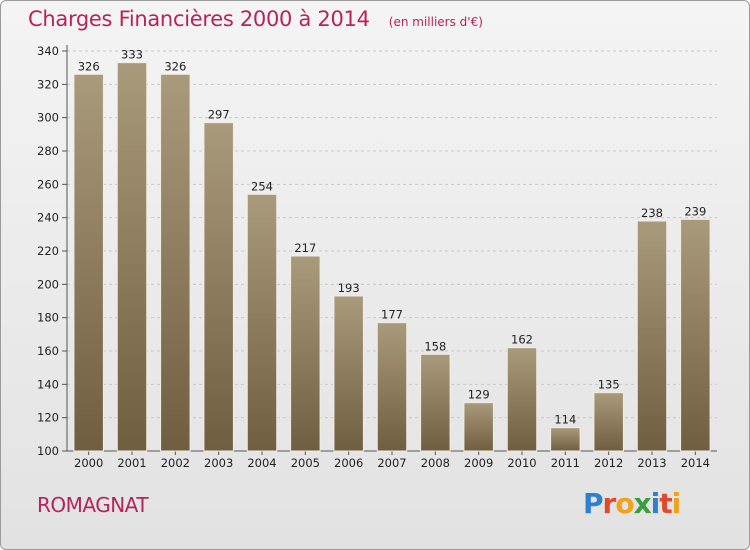 This screenshot has width=750, height=550. Describe the element at coordinates (175, 463) in the screenshot. I see `x-tick-label: 2002` at that location.